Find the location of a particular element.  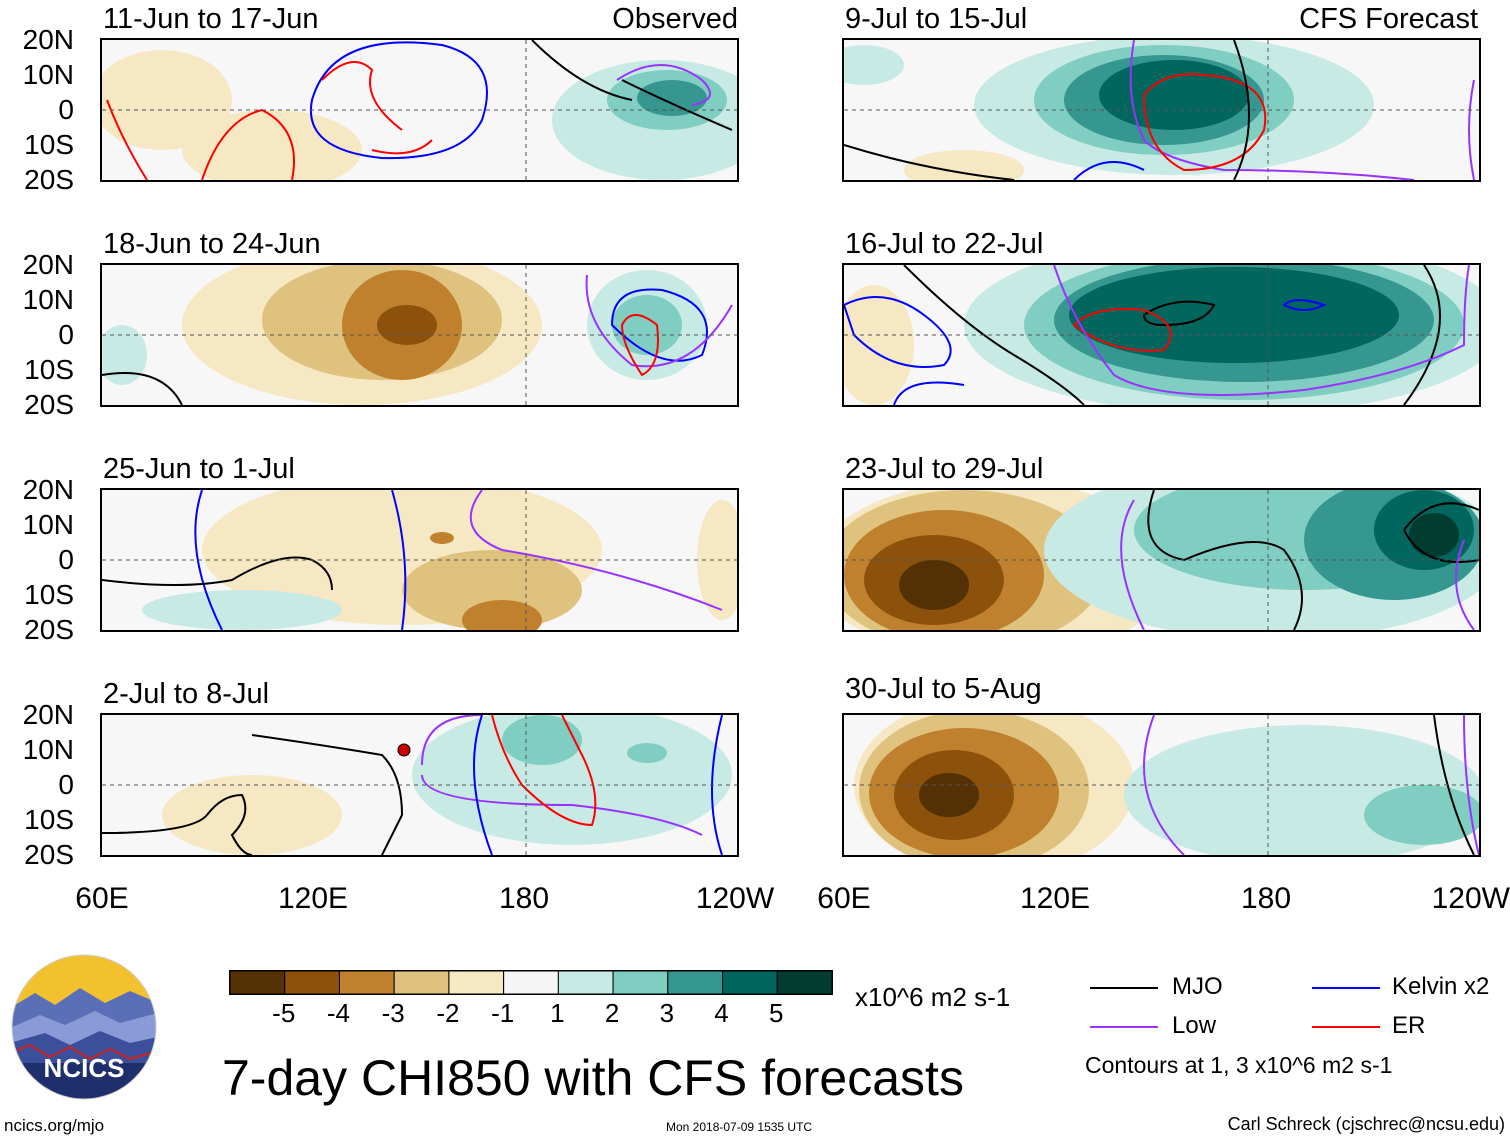

legend-low-line is located at coordinates (1124, 1027).